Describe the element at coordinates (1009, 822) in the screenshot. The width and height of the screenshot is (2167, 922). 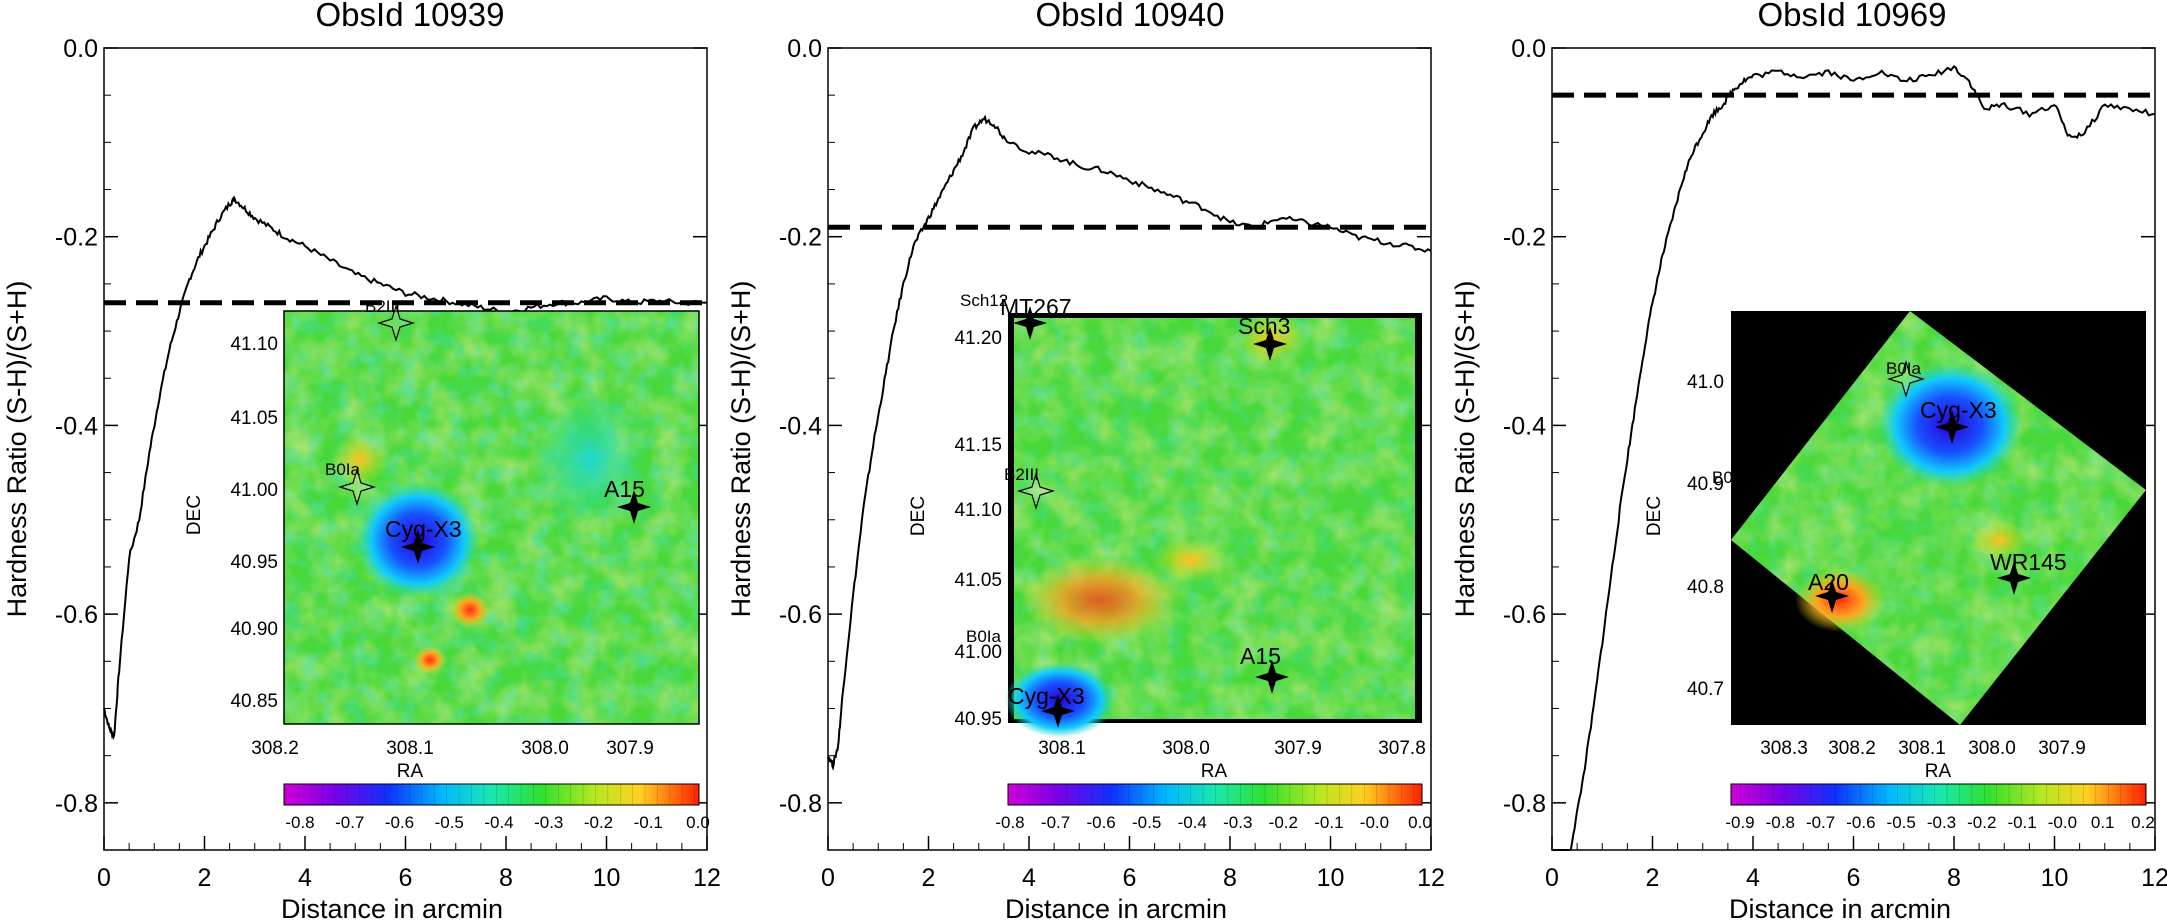
I see `colorbar-tick-label: -0.8` at that location.